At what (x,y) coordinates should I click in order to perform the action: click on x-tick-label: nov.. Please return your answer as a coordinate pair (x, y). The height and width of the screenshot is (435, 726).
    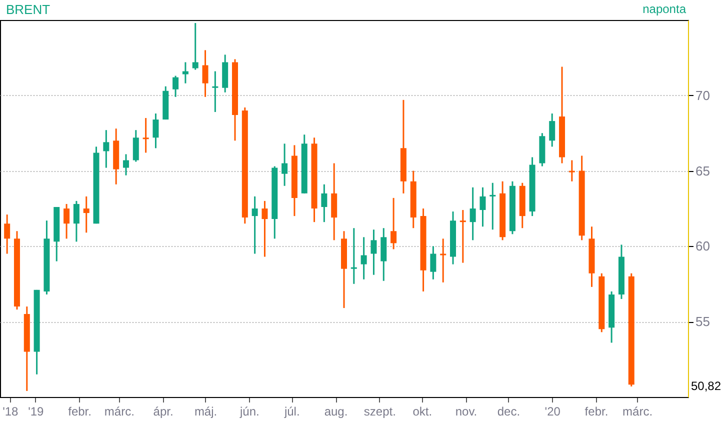
    Looking at the image, I should click on (466, 411).